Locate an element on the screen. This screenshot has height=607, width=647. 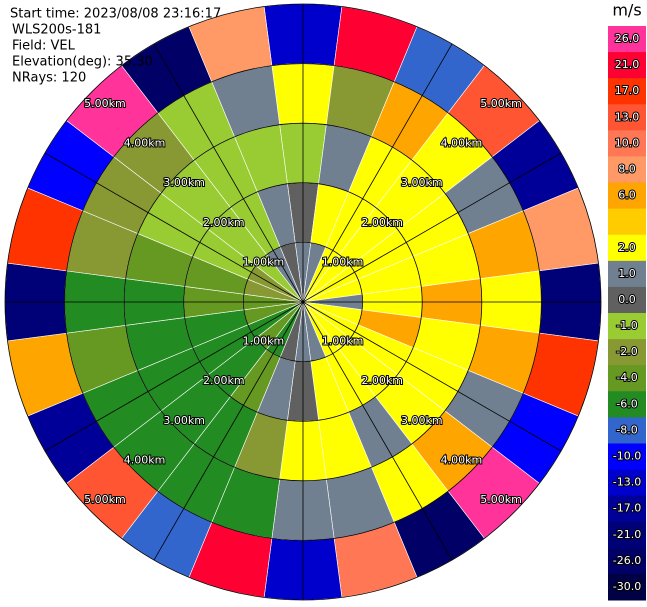
title: Start time: 2023/08/08 23:16:17 is located at coordinates (115, 14).